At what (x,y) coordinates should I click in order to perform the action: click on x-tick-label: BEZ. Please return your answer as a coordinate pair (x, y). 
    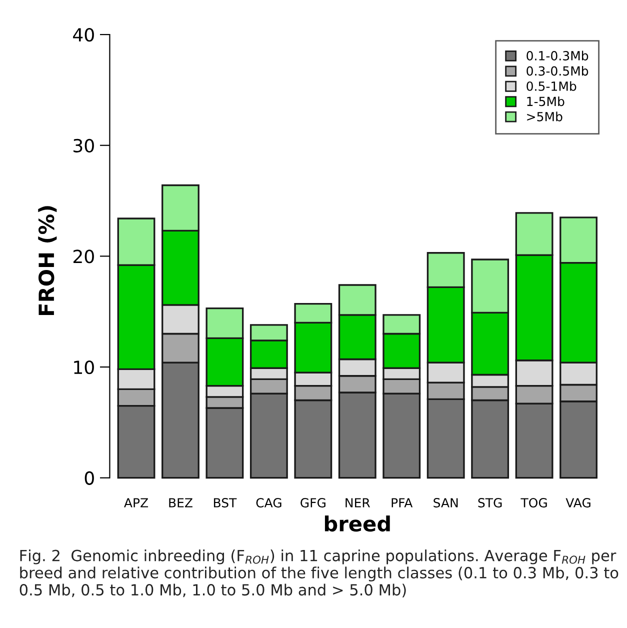
    Looking at the image, I should click on (180, 503).